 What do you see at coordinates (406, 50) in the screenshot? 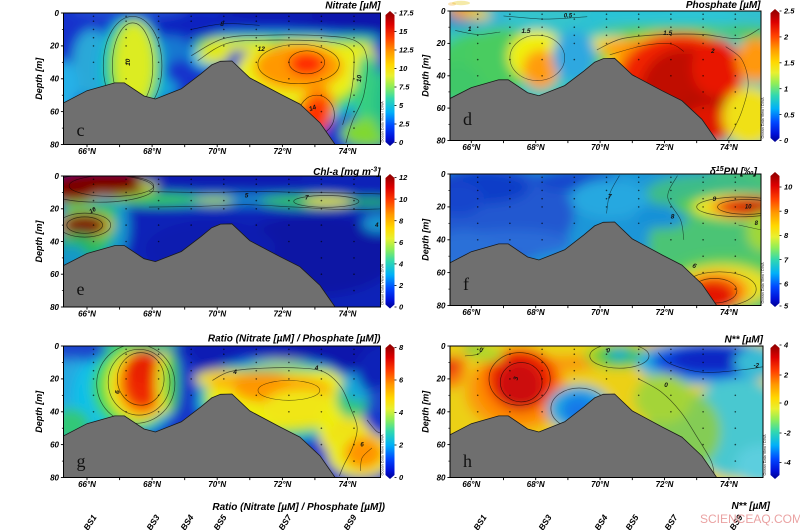
I see `svg-text: 12.5` at bounding box center [406, 50].